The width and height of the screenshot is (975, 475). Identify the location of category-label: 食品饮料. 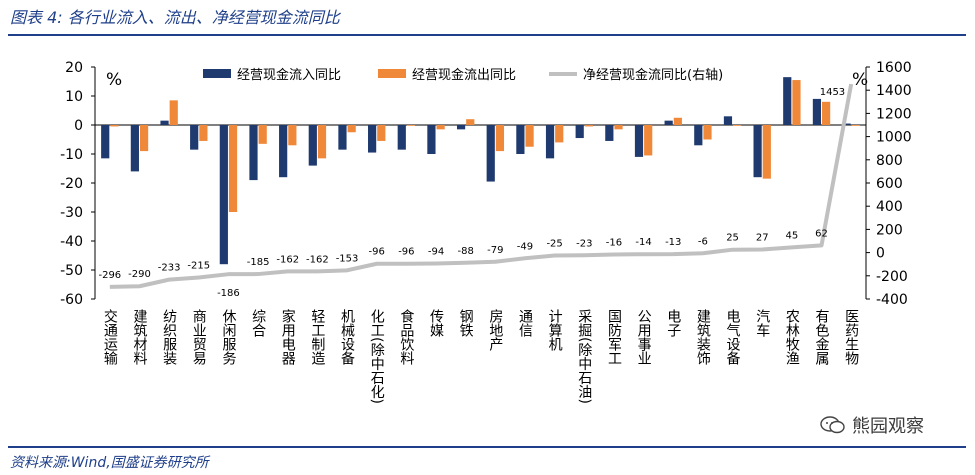
(406, 336).